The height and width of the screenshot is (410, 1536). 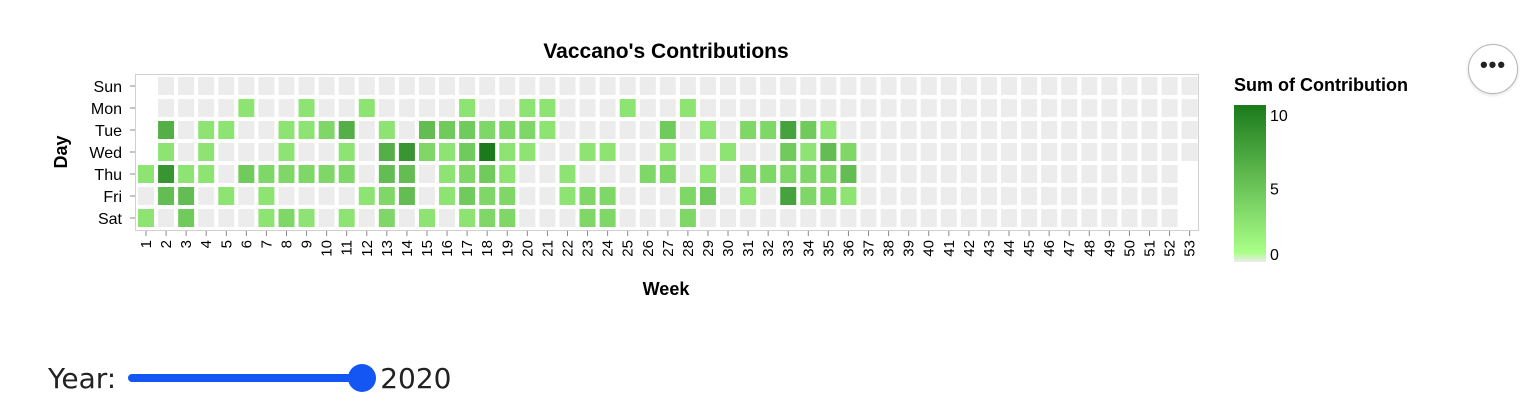 What do you see at coordinates (588, 248) in the screenshot?
I see `x-tick-label: 23` at bounding box center [588, 248].